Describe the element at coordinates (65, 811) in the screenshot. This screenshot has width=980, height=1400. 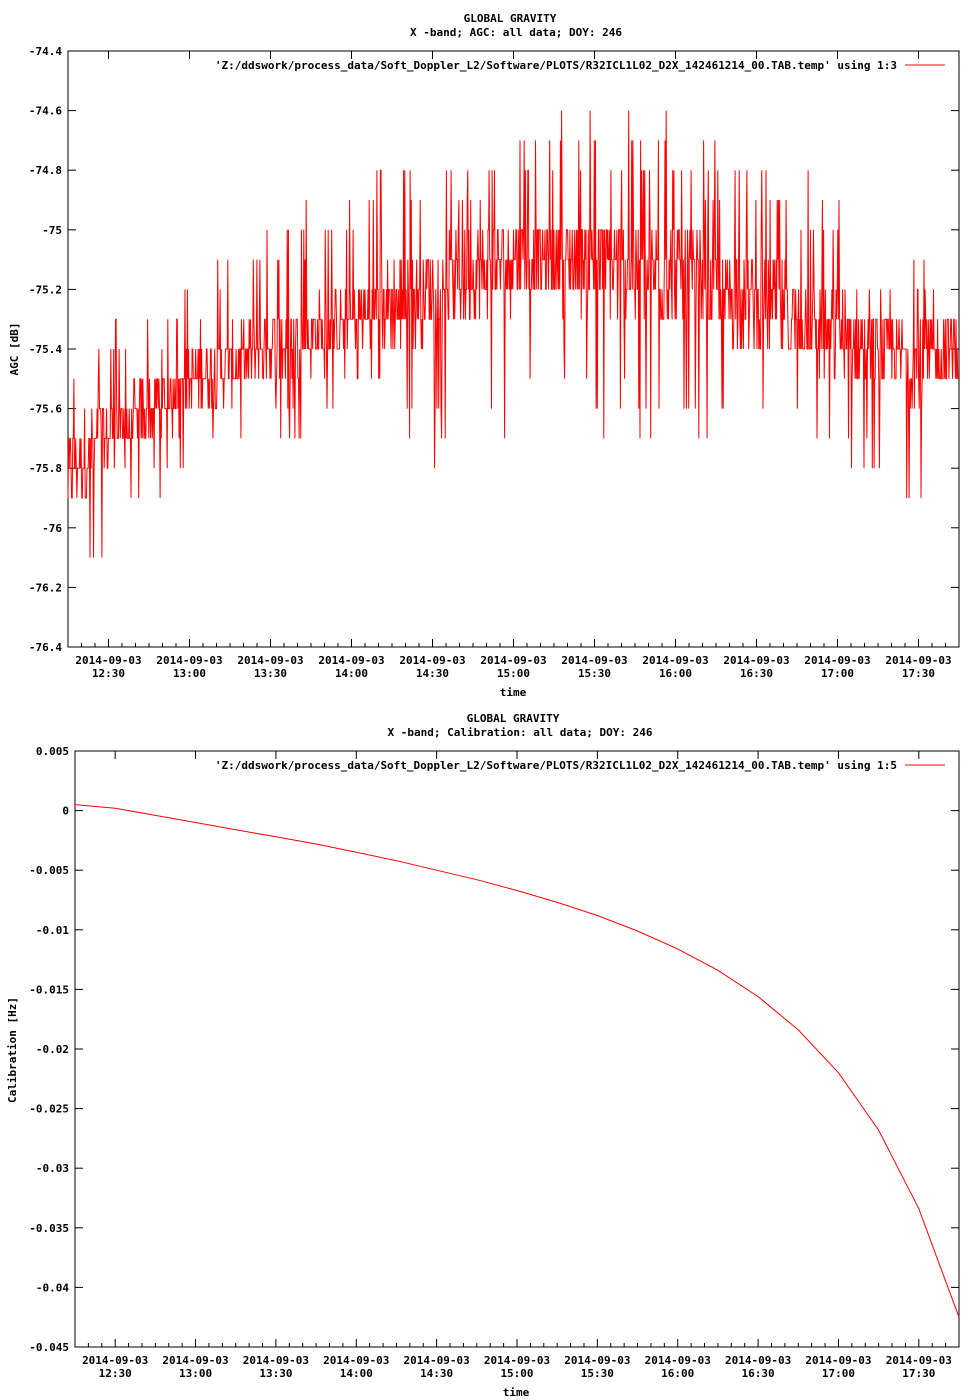
I see `y-tick-label: 0` at that location.